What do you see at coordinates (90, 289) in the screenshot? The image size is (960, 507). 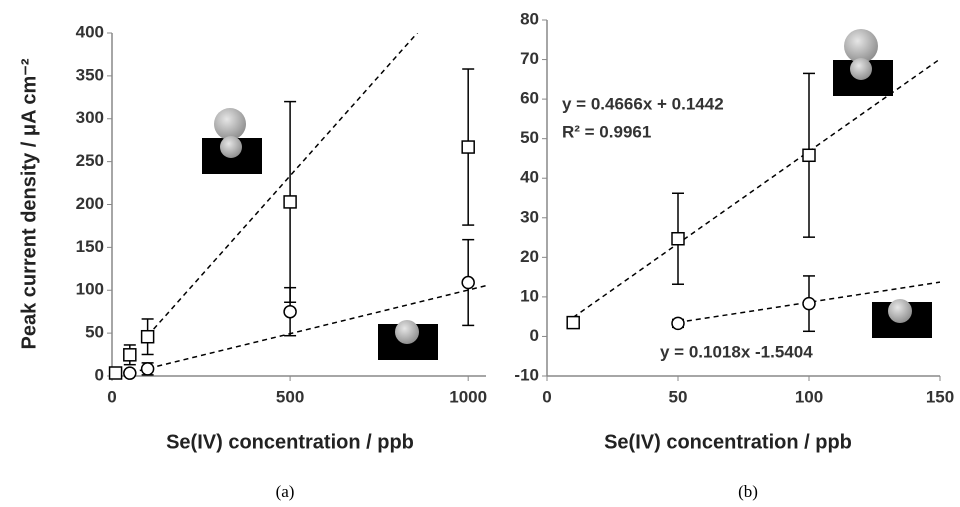 I see `y-tick-label: 100` at bounding box center [90, 289].